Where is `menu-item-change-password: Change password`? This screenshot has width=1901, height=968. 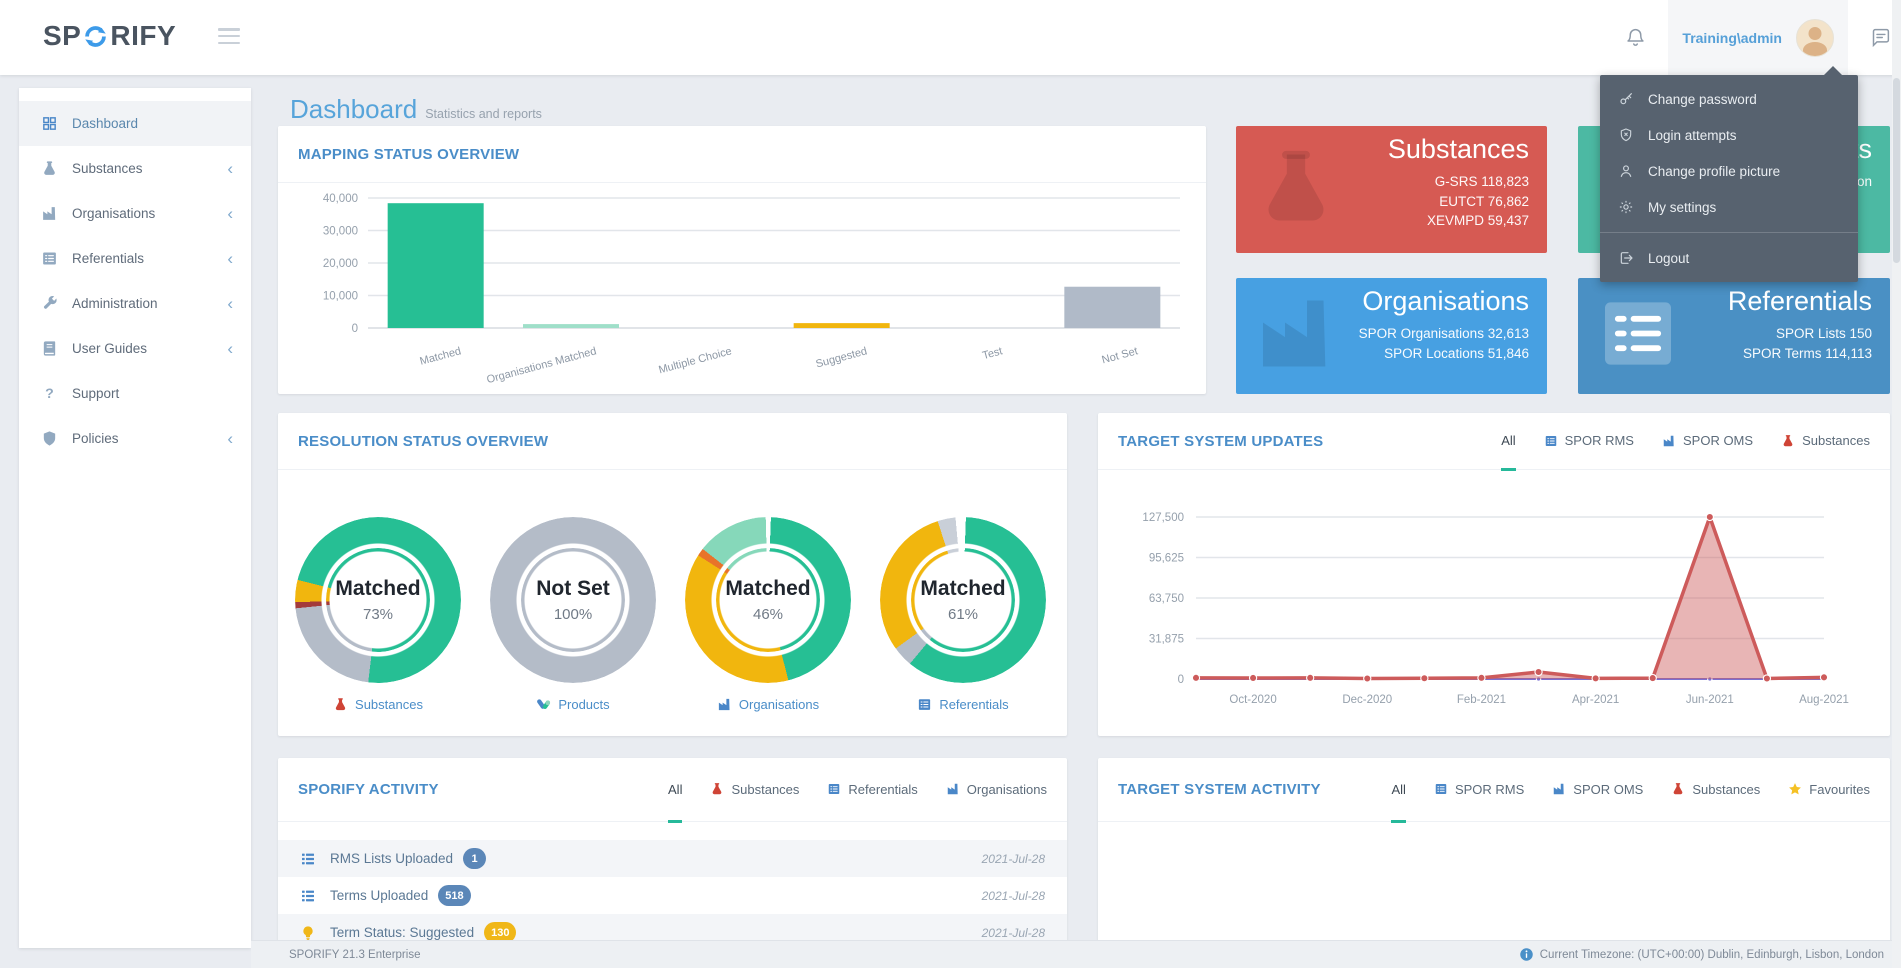 menu-item-change-password: Change password is located at coordinates (1729, 99).